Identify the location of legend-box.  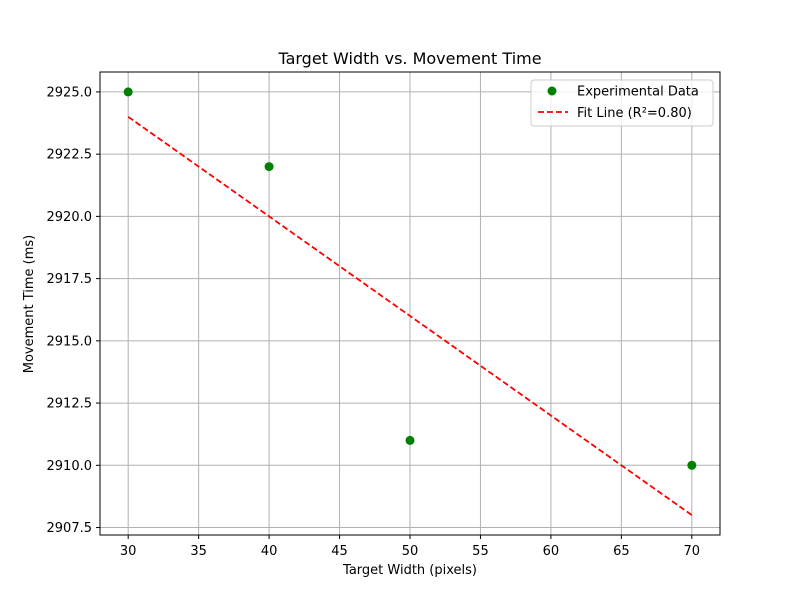
(622, 103).